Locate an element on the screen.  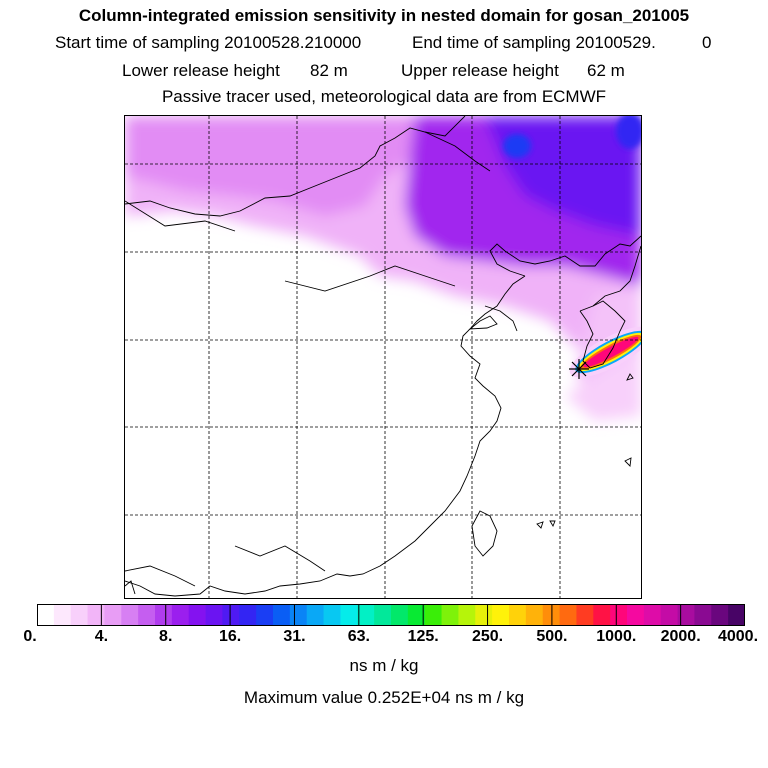
colorbar-tick-label: 250. is located at coordinates (487, 636).